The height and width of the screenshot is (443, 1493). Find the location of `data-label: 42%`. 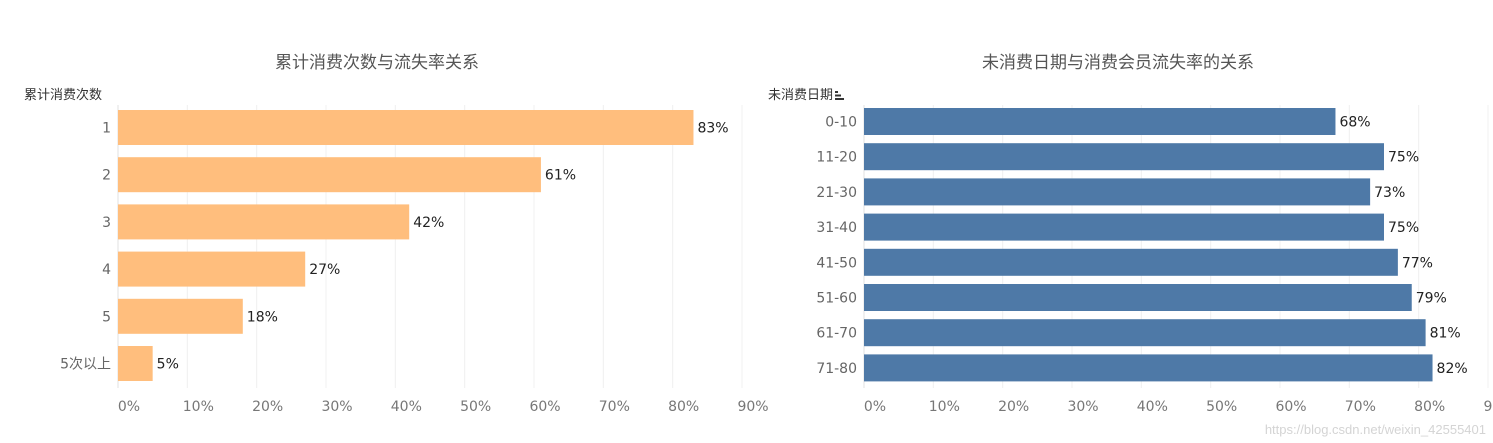

data-label: 42% is located at coordinates (428, 223).